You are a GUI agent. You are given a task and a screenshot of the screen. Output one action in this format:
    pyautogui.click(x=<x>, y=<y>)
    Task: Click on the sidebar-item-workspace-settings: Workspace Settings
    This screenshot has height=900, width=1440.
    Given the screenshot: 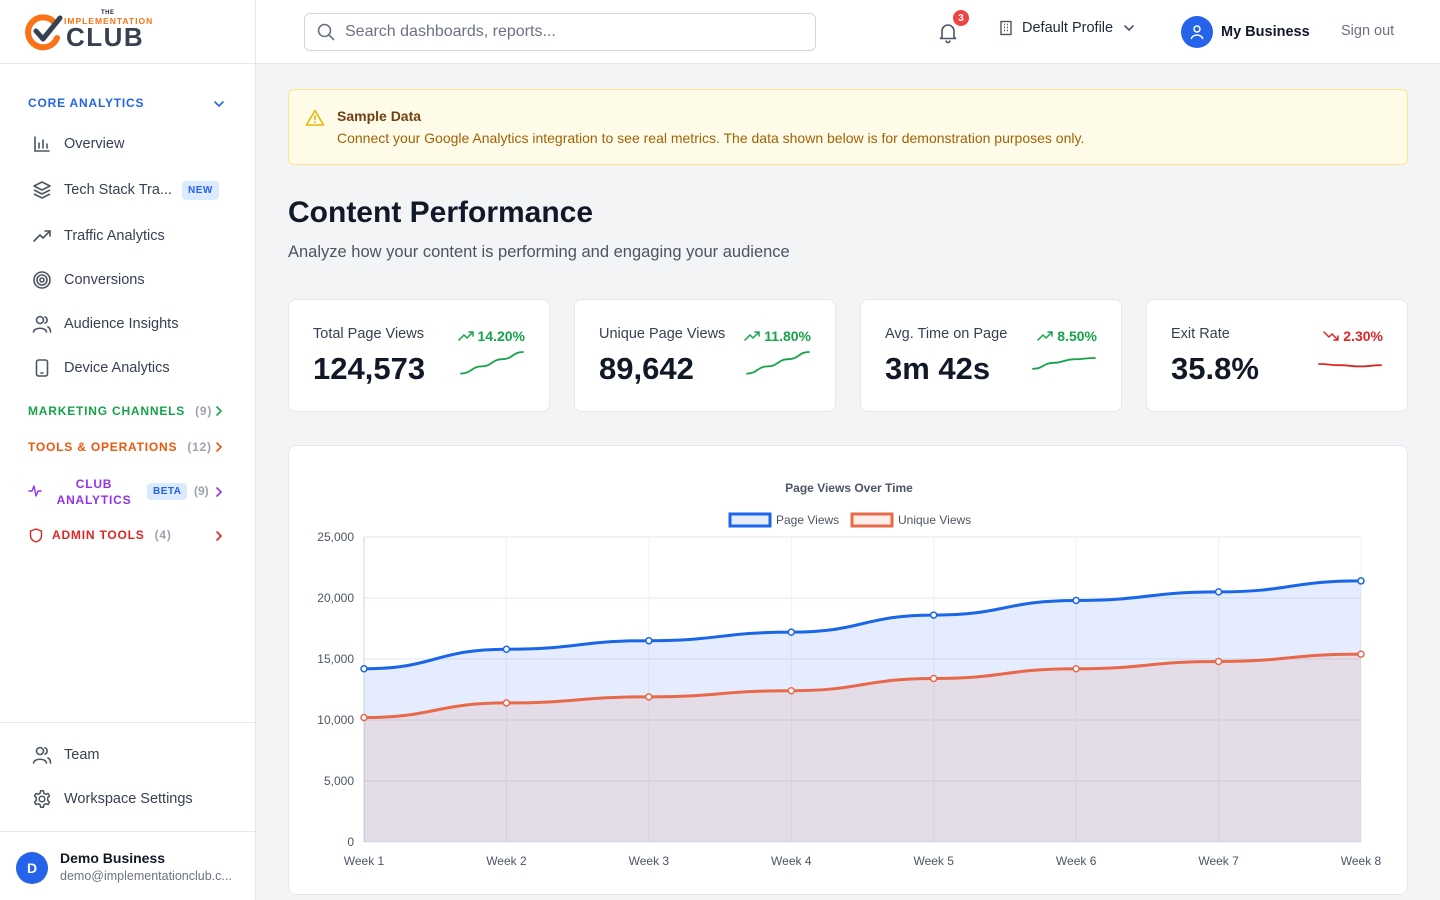 What is the action you would take?
    pyautogui.click(x=128, y=799)
    